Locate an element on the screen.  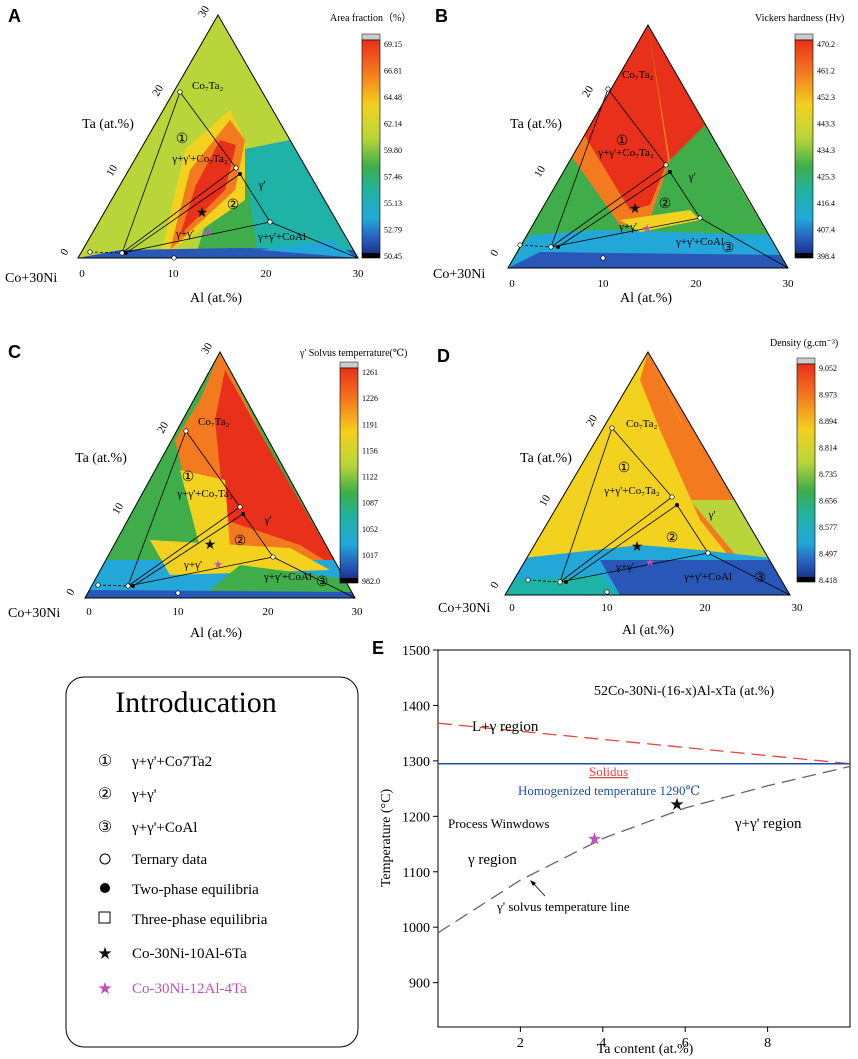
legend-item-8: Co-30Ni-12Al-4Ta is located at coordinates (189, 989).